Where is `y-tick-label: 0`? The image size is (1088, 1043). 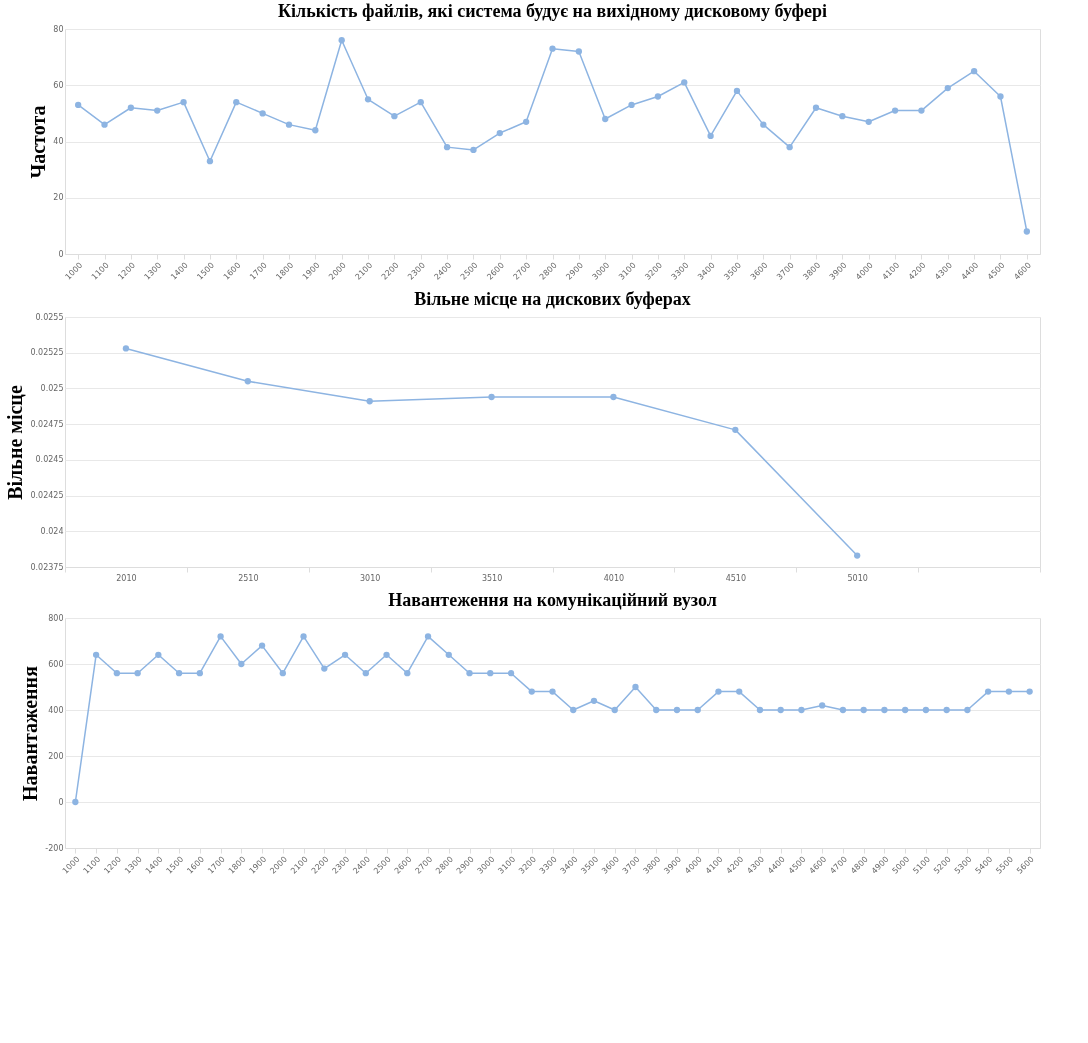 y-tick-label: 0 is located at coordinates (61, 802).